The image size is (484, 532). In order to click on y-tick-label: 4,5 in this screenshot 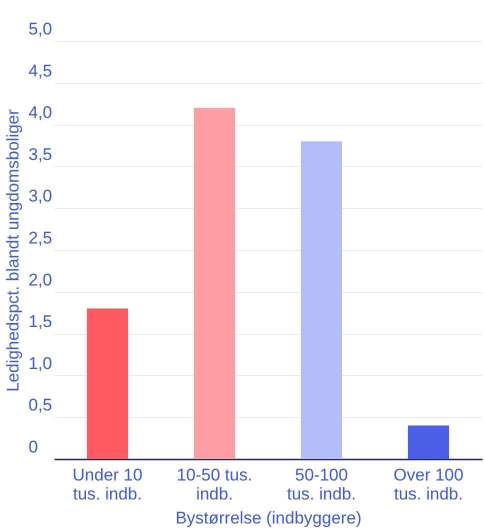, I will do `click(40, 70)`.